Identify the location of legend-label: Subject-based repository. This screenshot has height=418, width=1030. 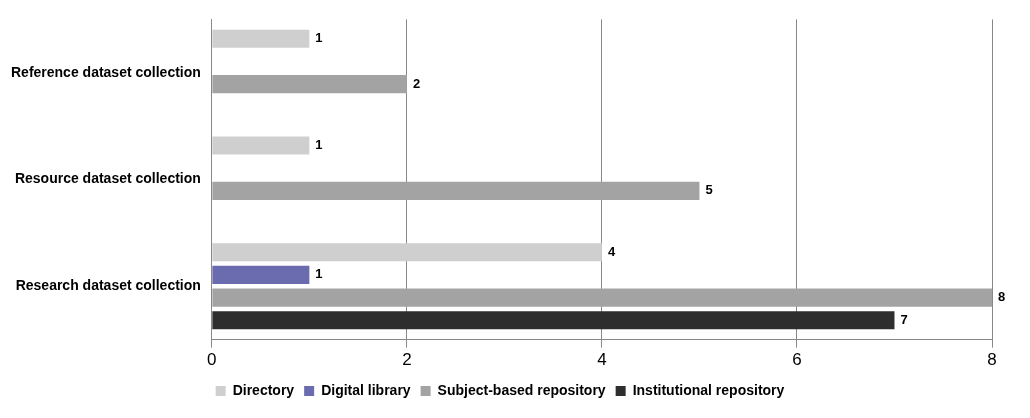
(521, 389).